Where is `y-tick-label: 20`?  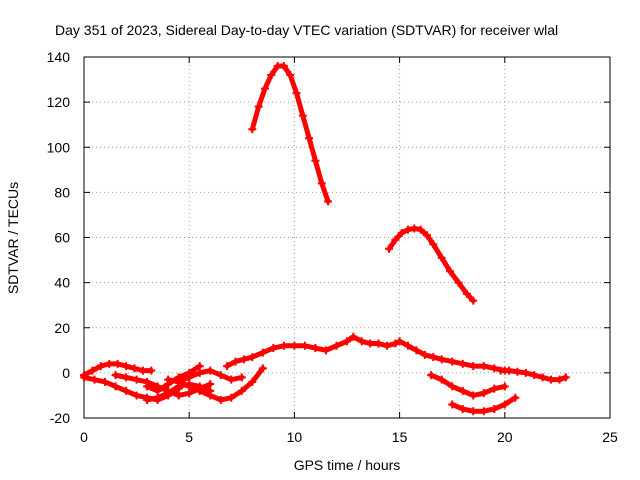 y-tick-label: 20 is located at coordinates (62, 328).